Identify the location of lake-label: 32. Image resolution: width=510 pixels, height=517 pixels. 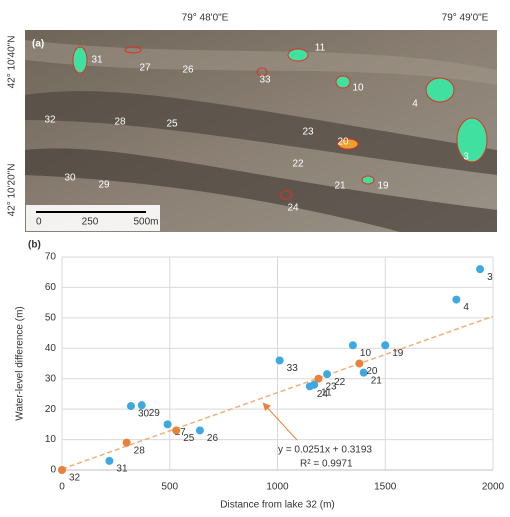
(50, 120).